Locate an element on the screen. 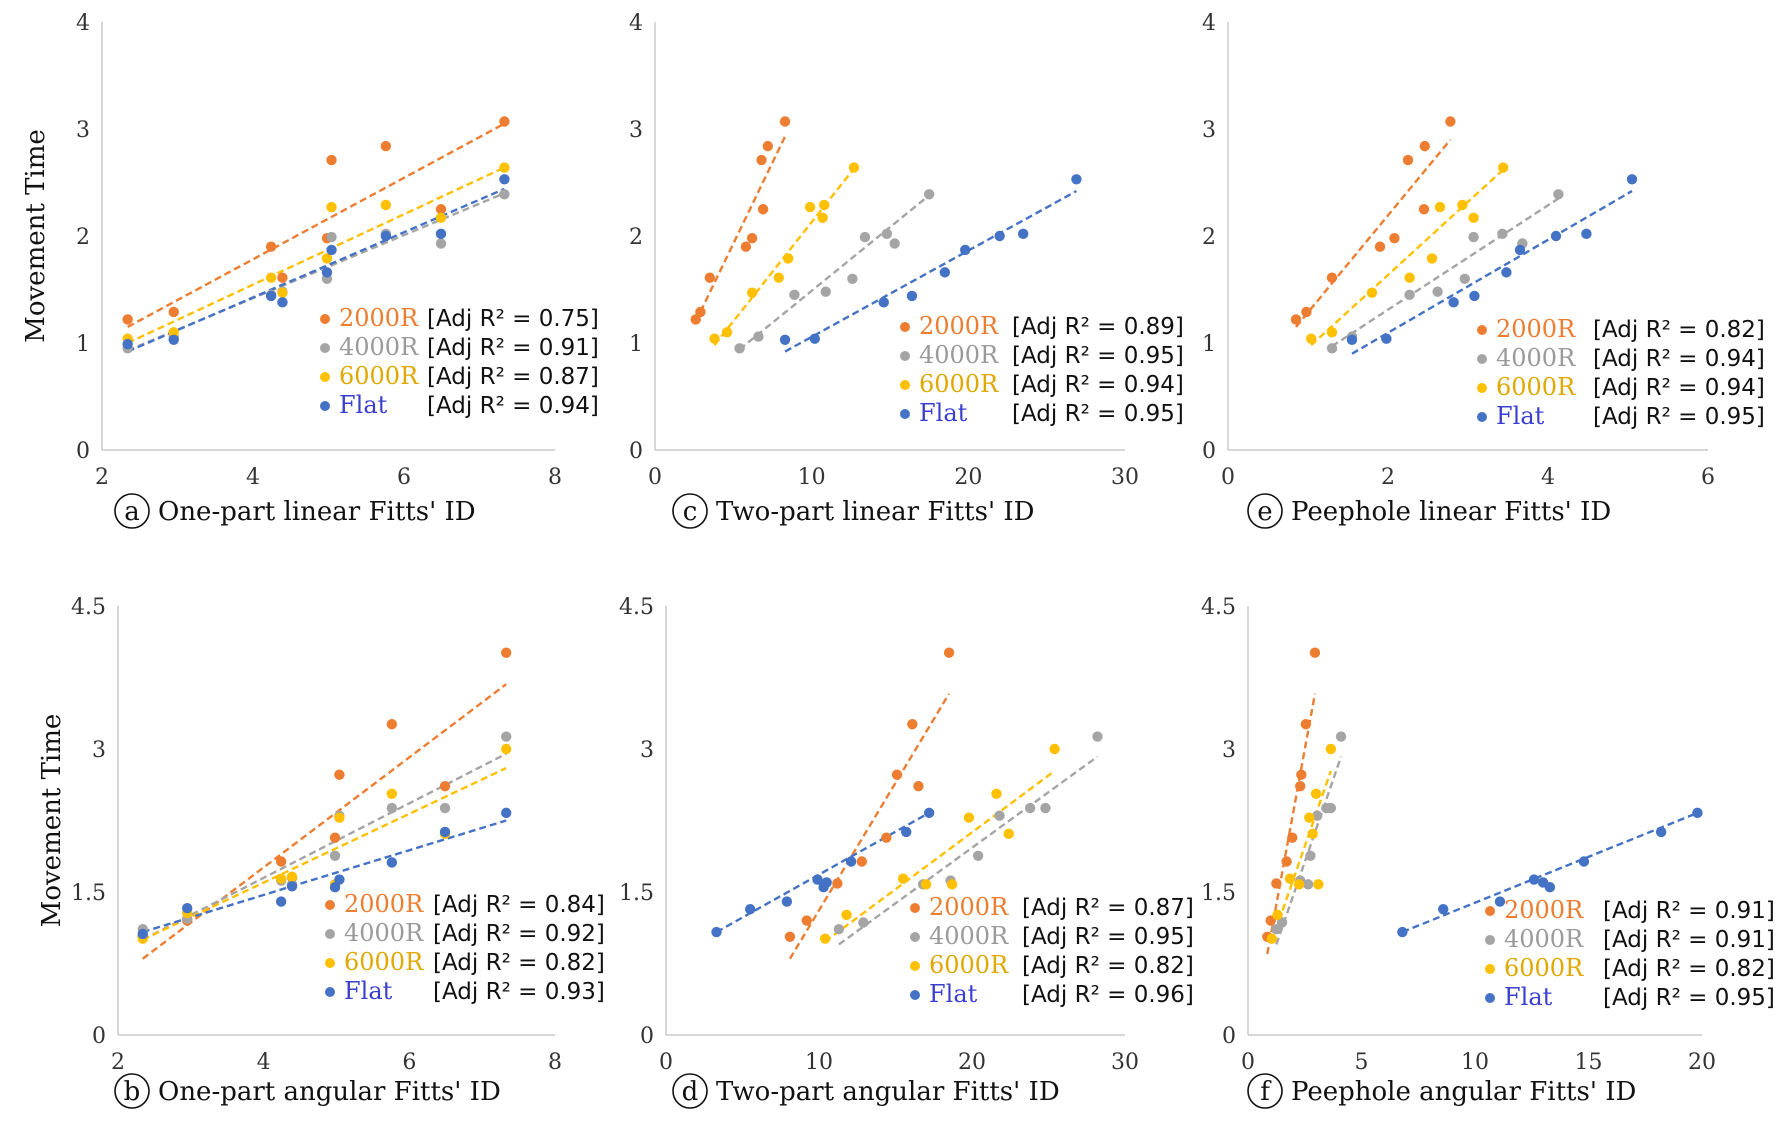 The width and height of the screenshot is (1784, 1125). x-tick-label: 4 is located at coordinates (264, 1062).